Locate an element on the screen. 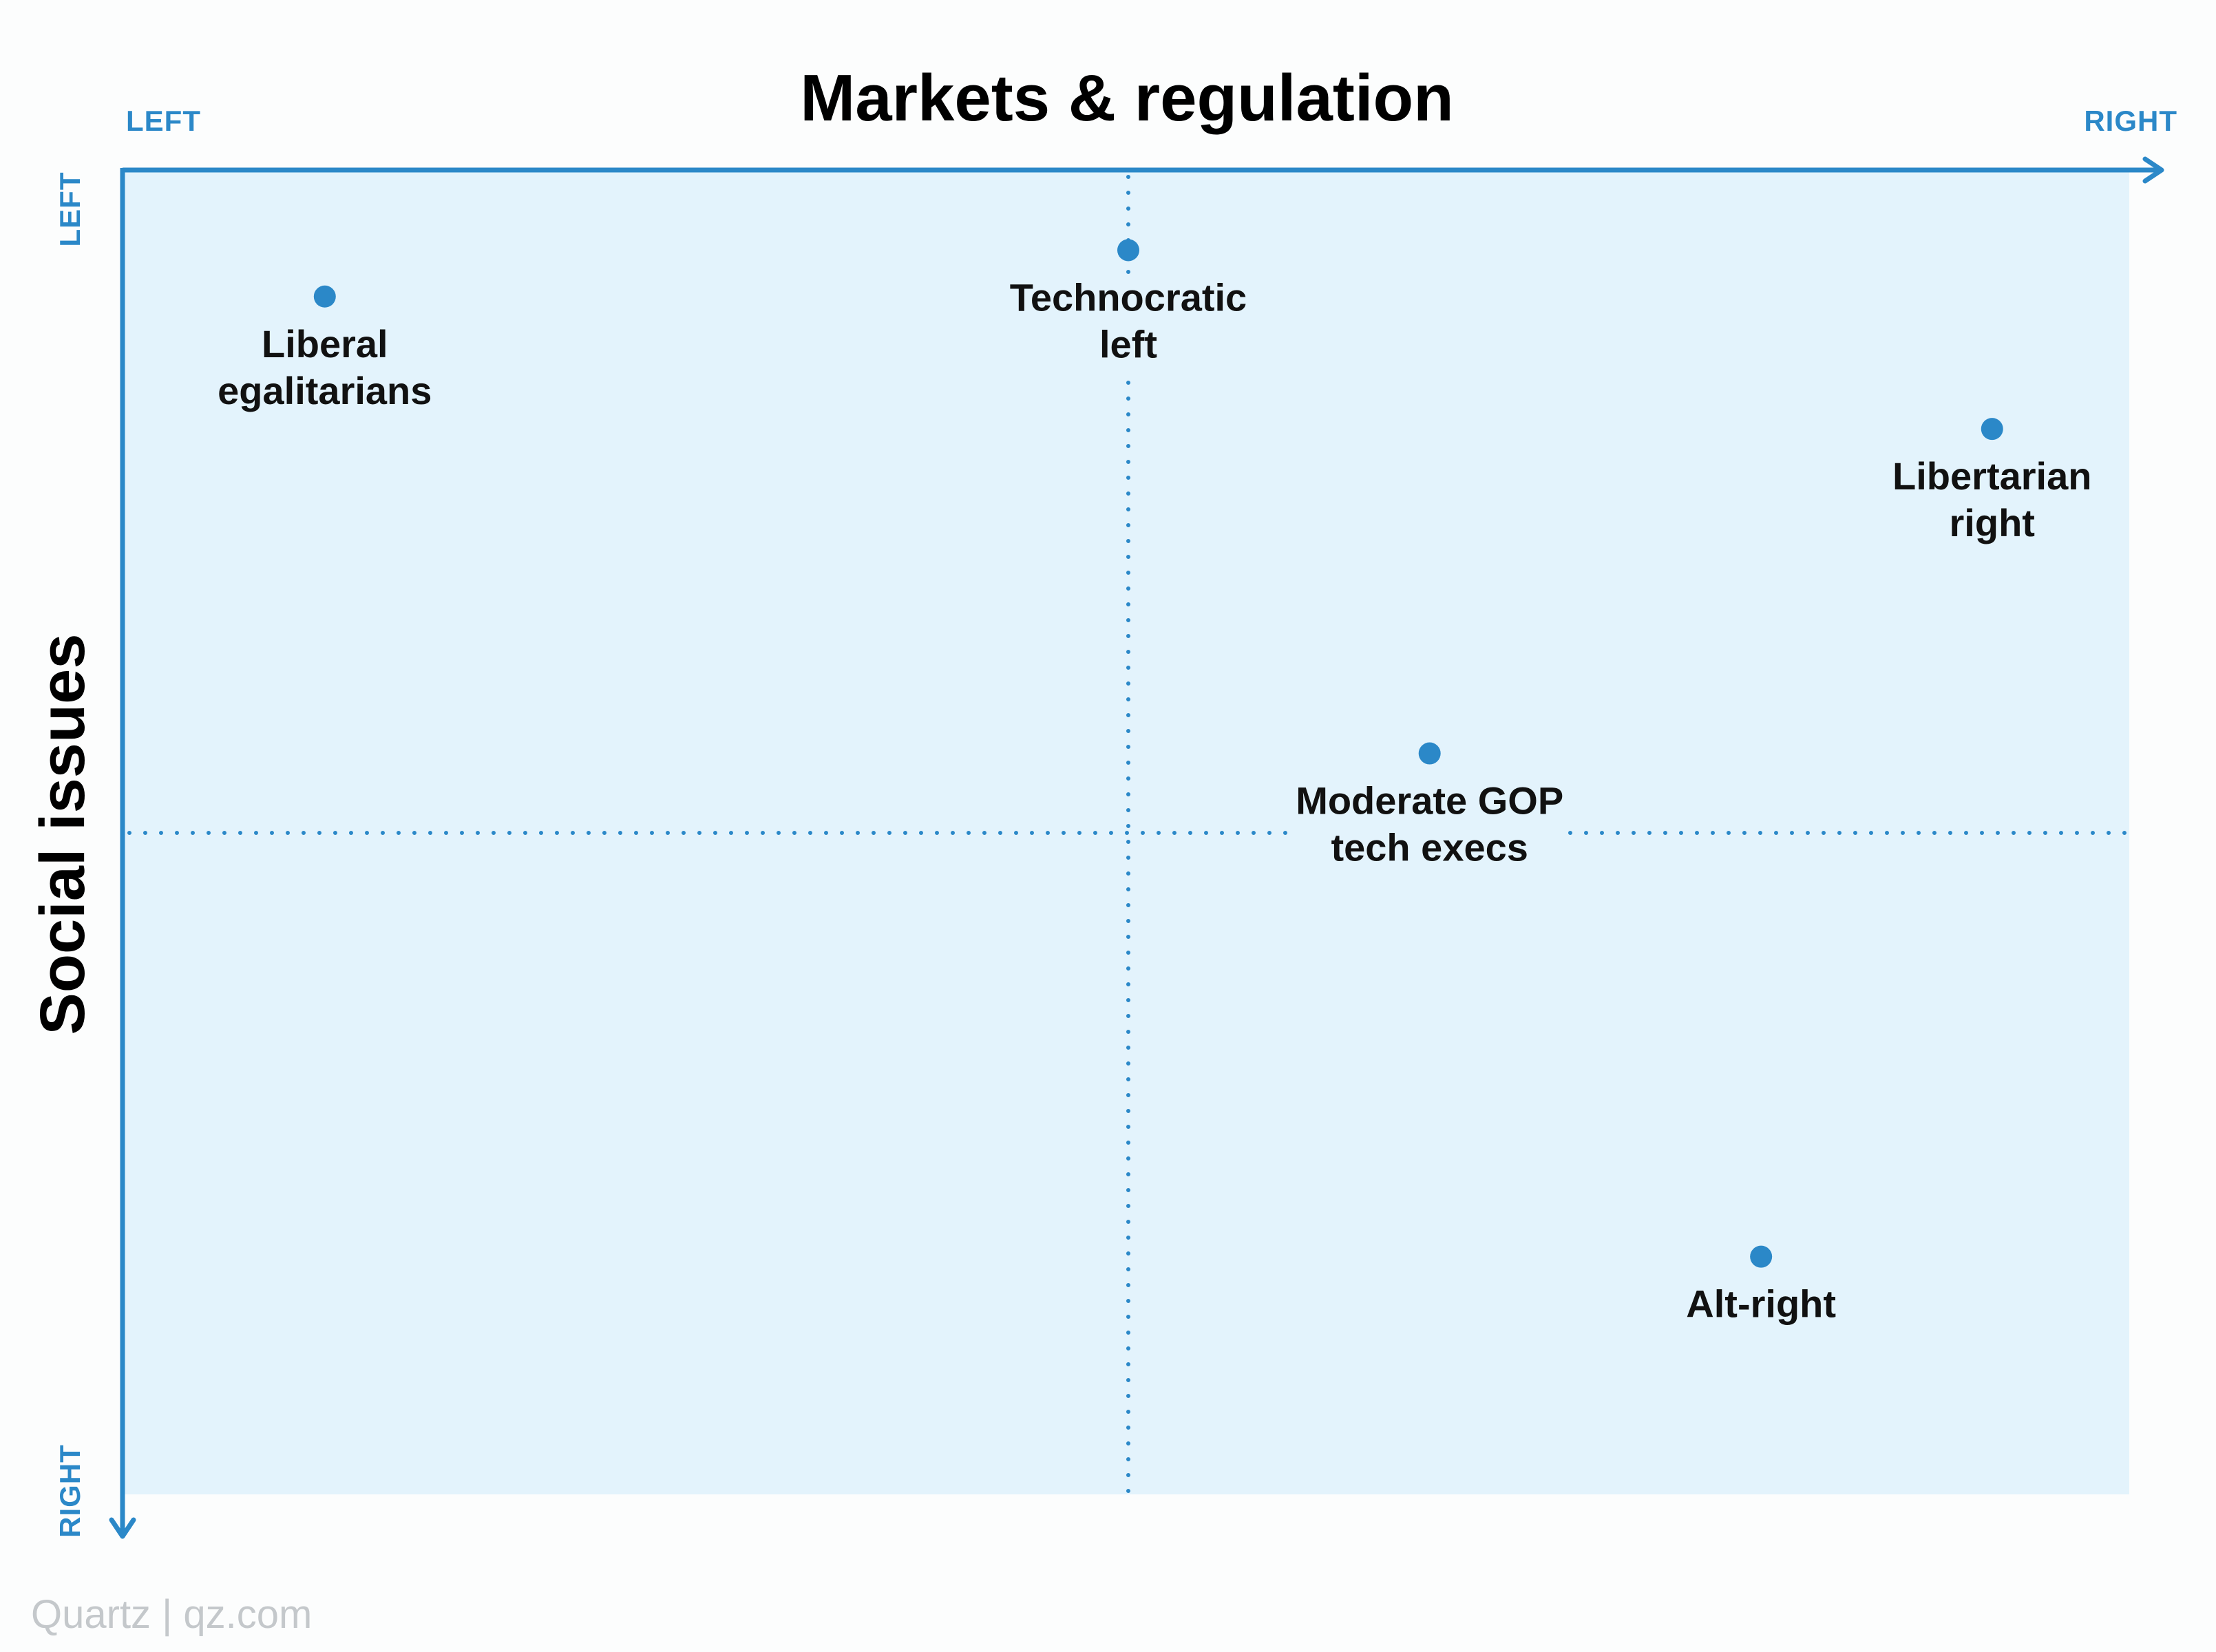 The height and width of the screenshot is (1652, 2216). data-point-label-line: right is located at coordinates (1992, 523).